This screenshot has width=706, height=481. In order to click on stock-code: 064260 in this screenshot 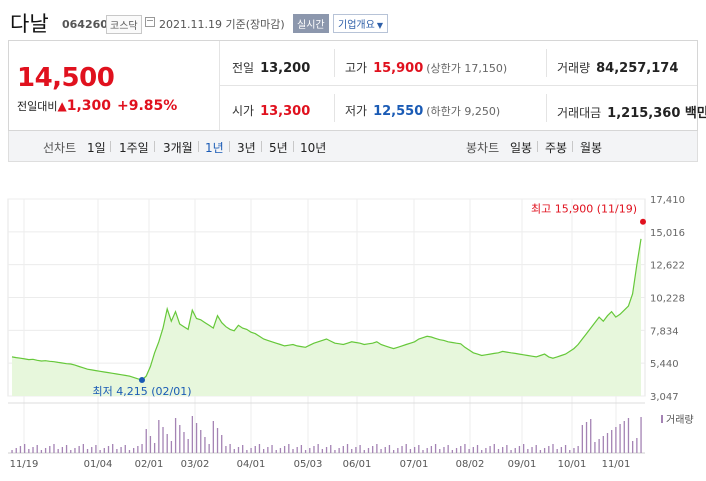, I will do `click(85, 24)`.